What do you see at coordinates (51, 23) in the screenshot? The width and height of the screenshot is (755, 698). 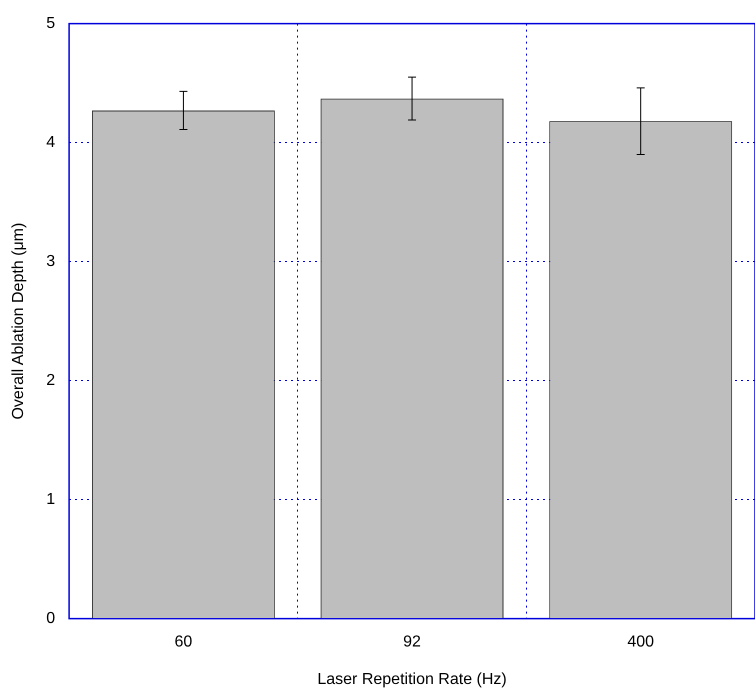 I see `y-tick-label: 5` at bounding box center [51, 23].